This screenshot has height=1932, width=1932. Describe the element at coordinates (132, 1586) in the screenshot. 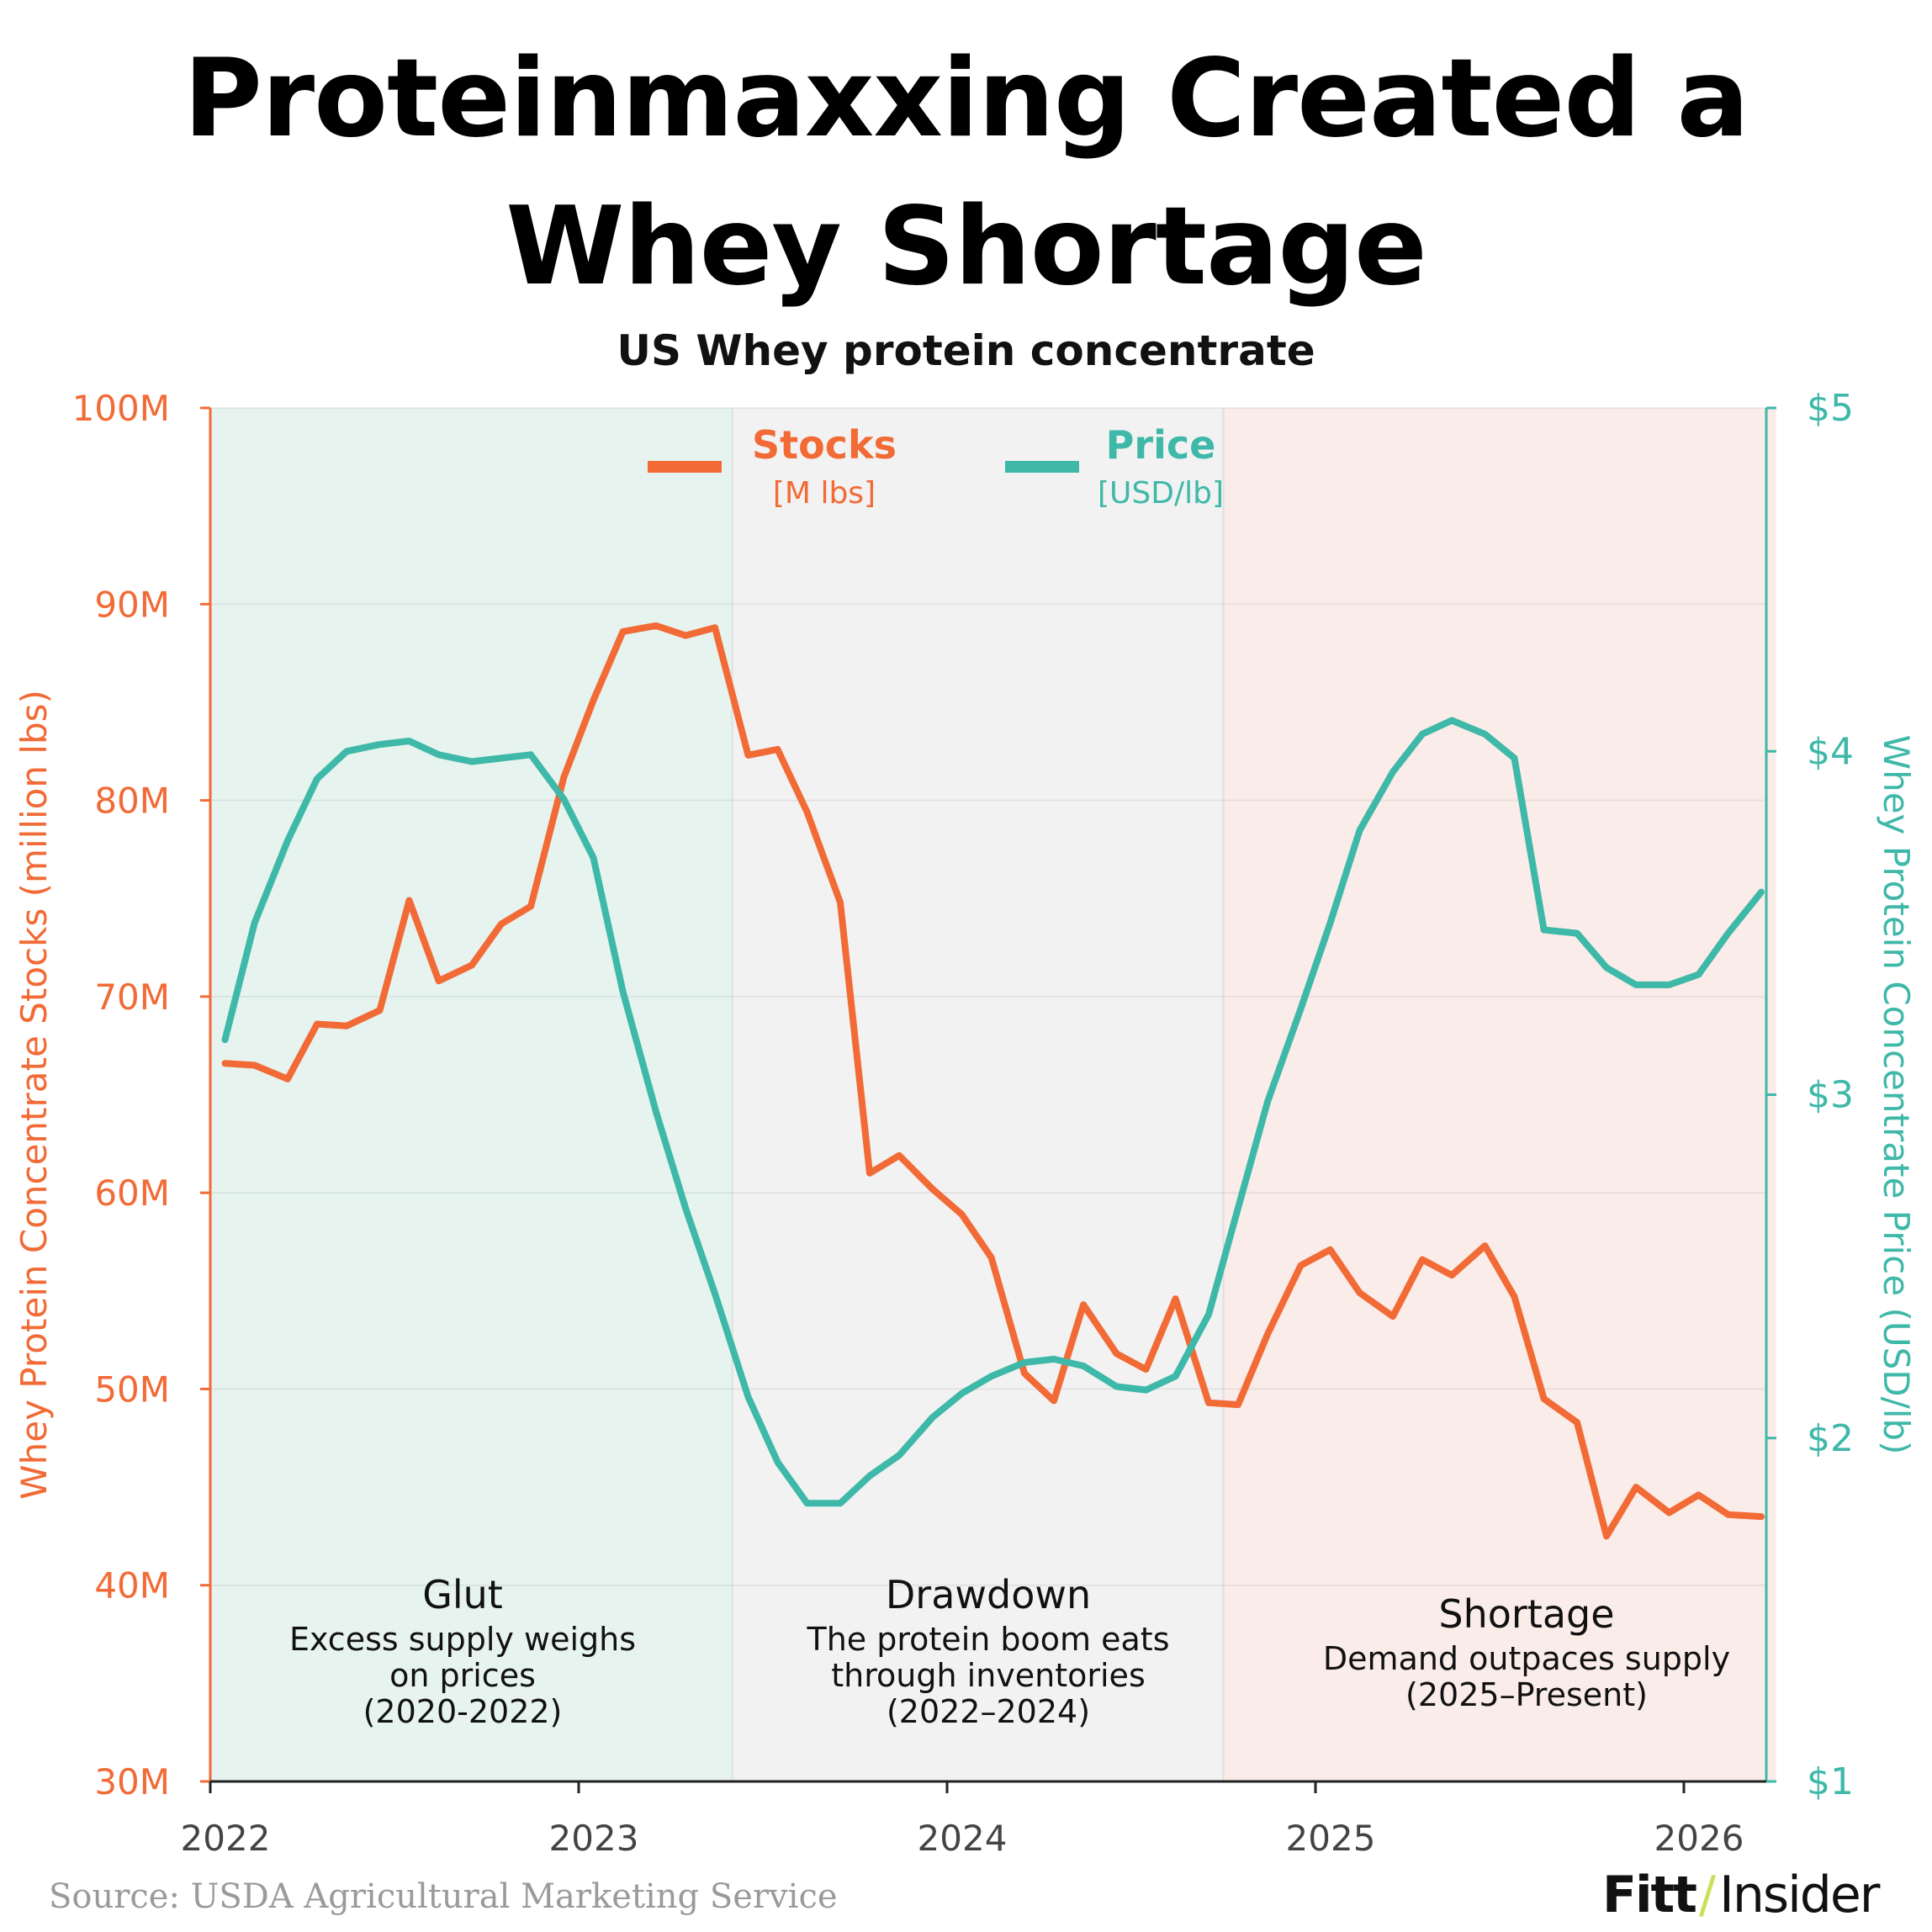

I see `left-tick-label: 40M` at that location.